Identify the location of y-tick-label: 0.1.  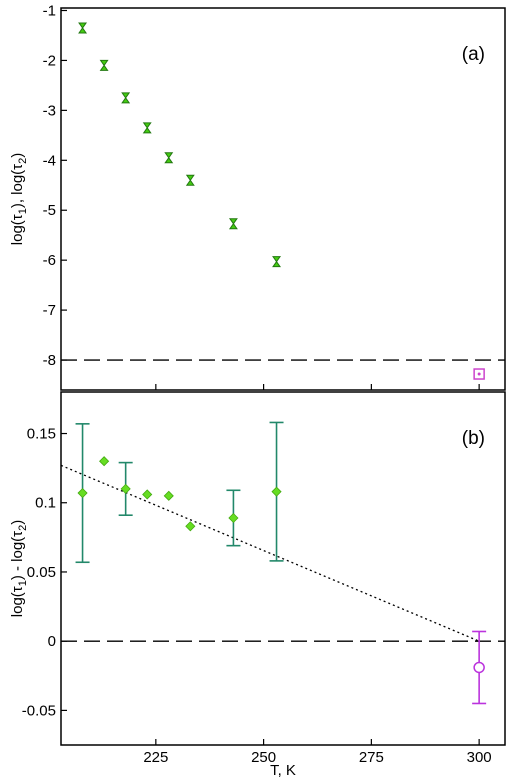
(45, 503).